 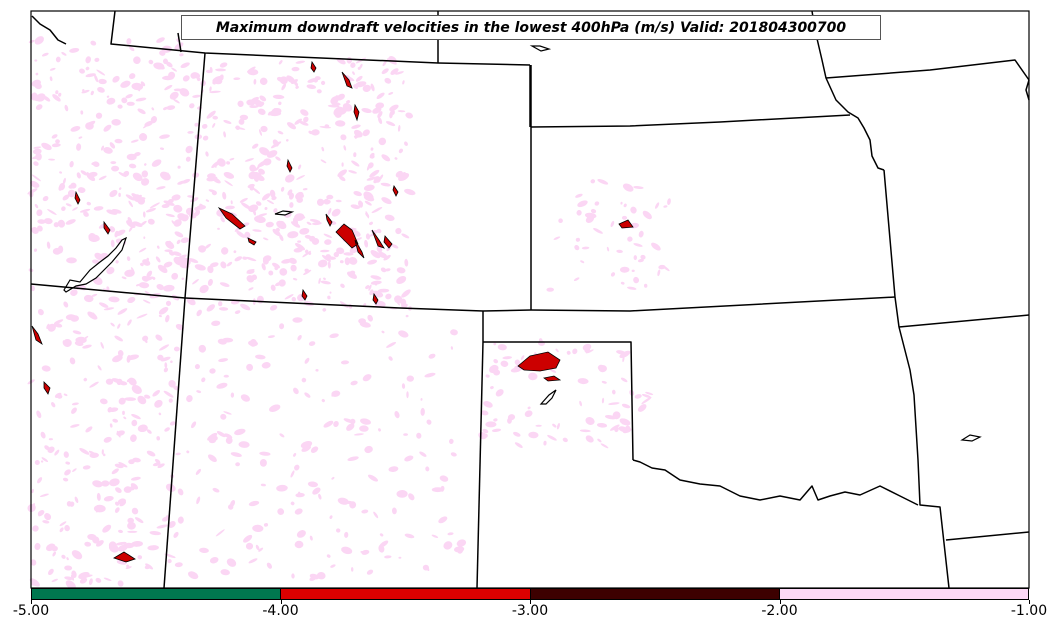 I want to click on oklahoma-panhandle-border, so click(x=558, y=401).